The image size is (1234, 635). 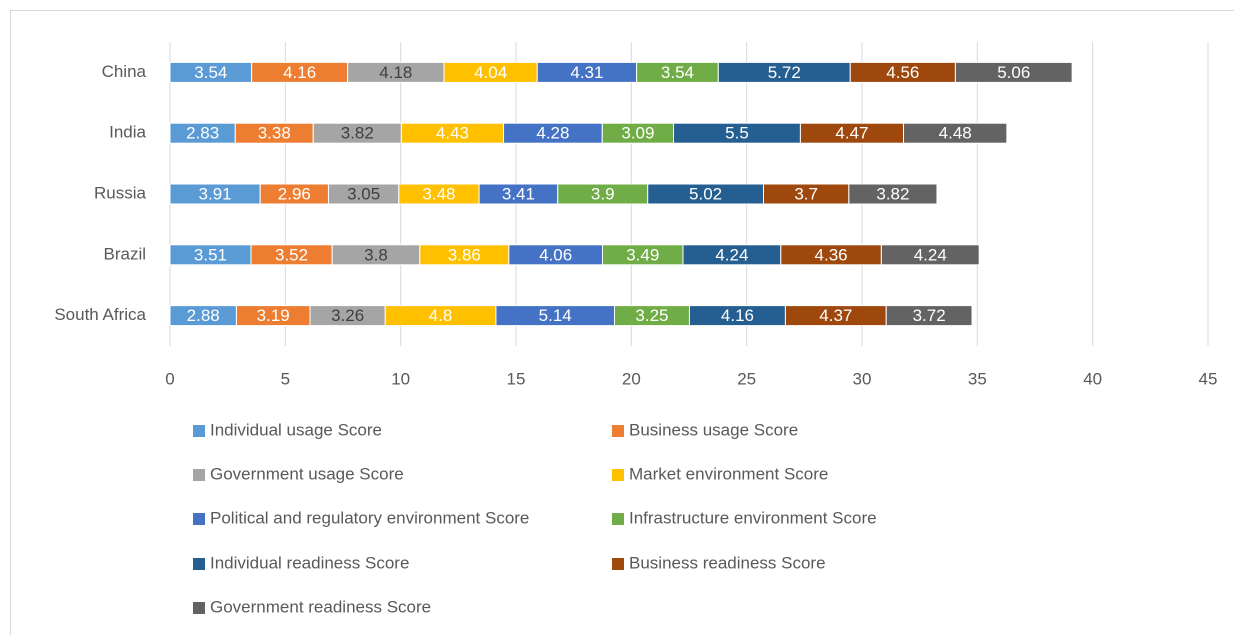 What do you see at coordinates (202, 133) in the screenshot?
I see `data-label: 2.83` at bounding box center [202, 133].